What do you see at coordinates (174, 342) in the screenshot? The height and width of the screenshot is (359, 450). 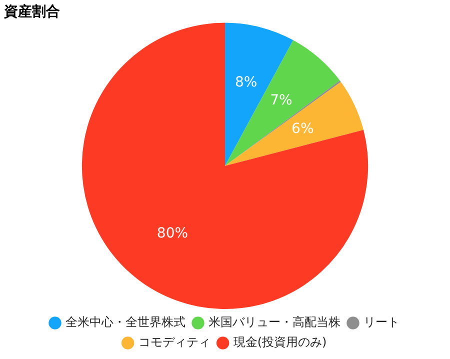 I see `legend-label: コモディティ` at bounding box center [174, 342].